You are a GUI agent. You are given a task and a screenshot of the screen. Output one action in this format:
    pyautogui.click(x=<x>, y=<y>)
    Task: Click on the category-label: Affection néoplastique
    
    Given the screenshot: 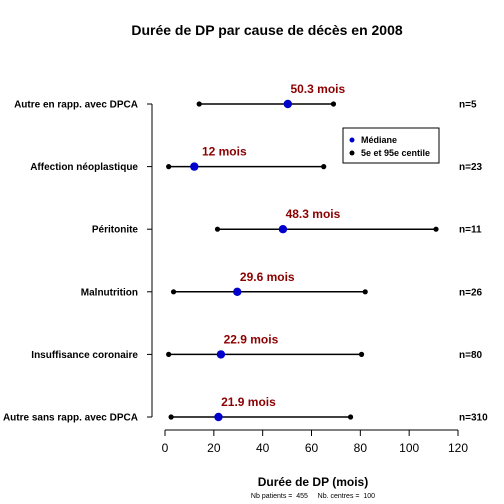 What is the action you would take?
    pyautogui.click(x=84, y=167)
    